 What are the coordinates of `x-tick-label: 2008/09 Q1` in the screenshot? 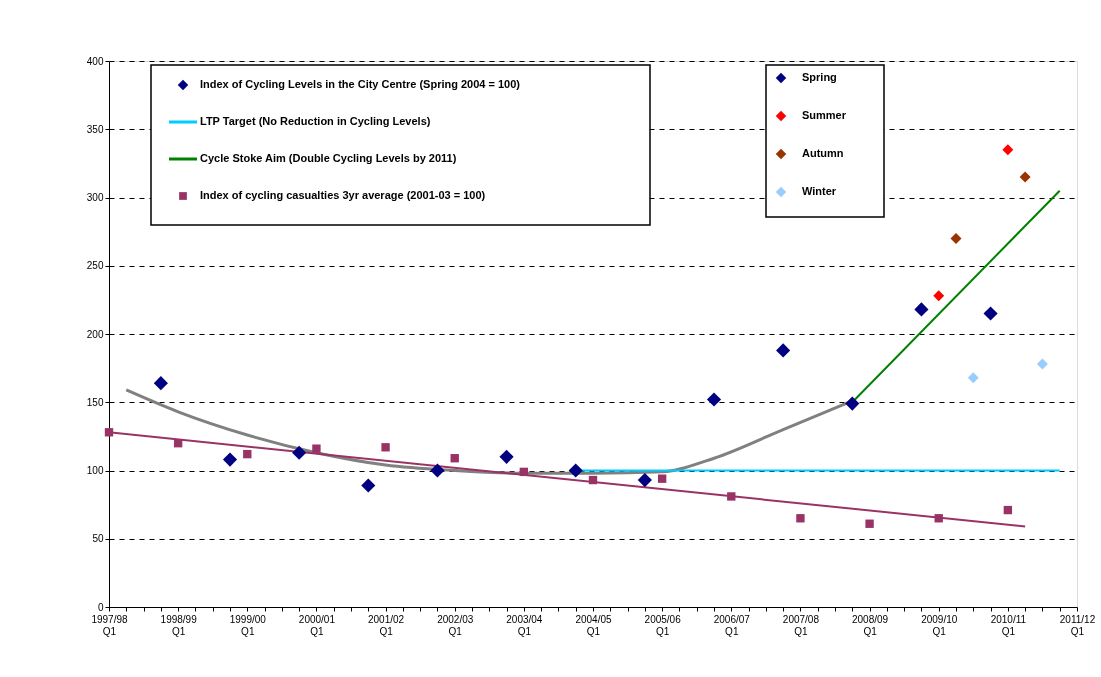 It's located at (870, 625).